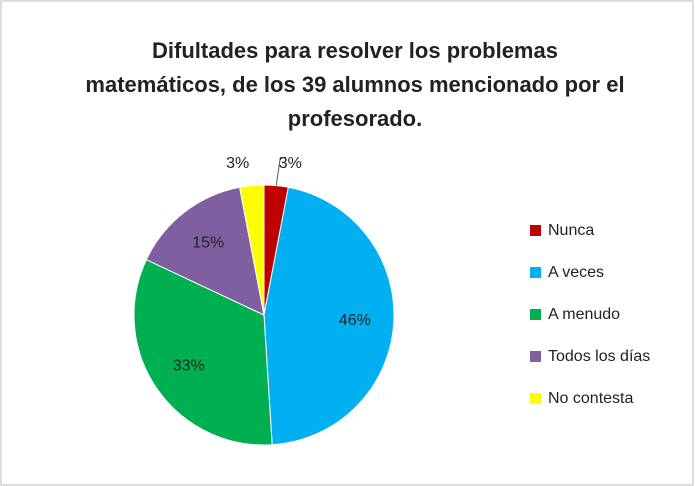  What do you see at coordinates (208, 242) in the screenshot?
I see `data-label: 15%` at bounding box center [208, 242].